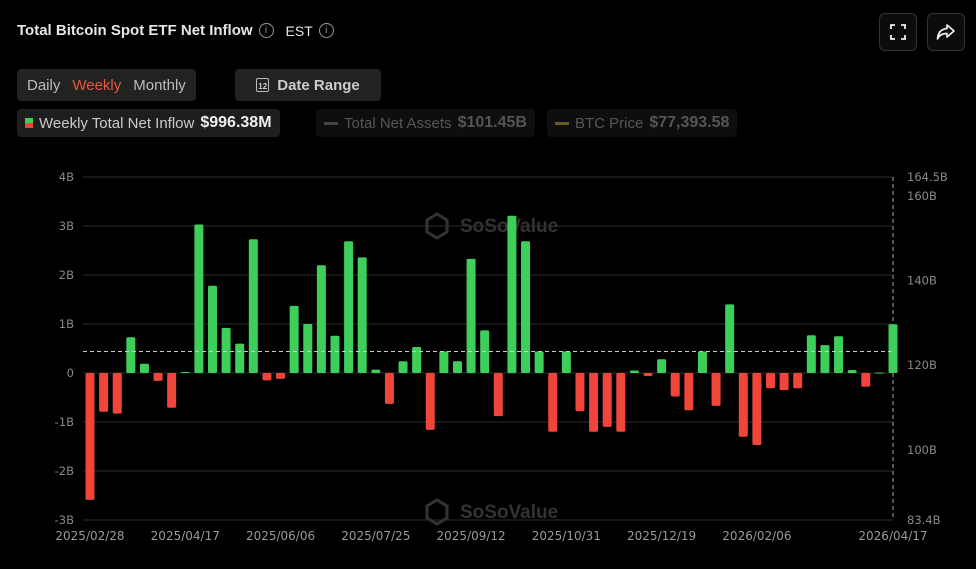  Describe the element at coordinates (135, 30) in the screenshot. I see `title-text: Total Bitcoin Spot ETF Net Inflow` at that location.